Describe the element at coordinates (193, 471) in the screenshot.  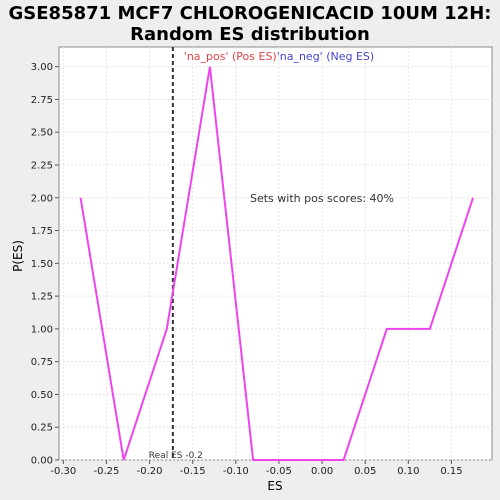
I see `x-tick-label: -0.15` at that location.